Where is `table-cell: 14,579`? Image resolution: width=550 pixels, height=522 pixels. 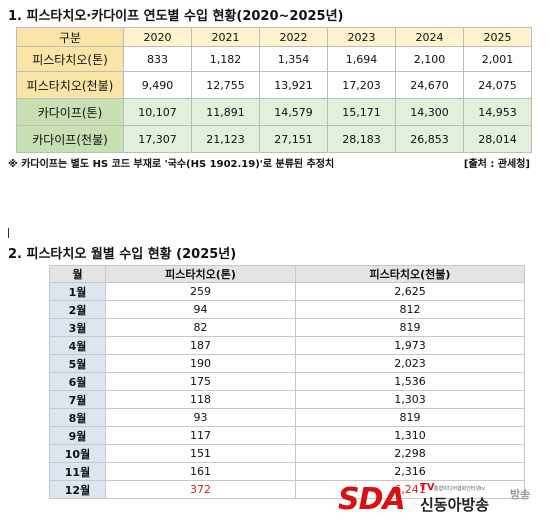 table-cell: 14,579 is located at coordinates (293, 112).